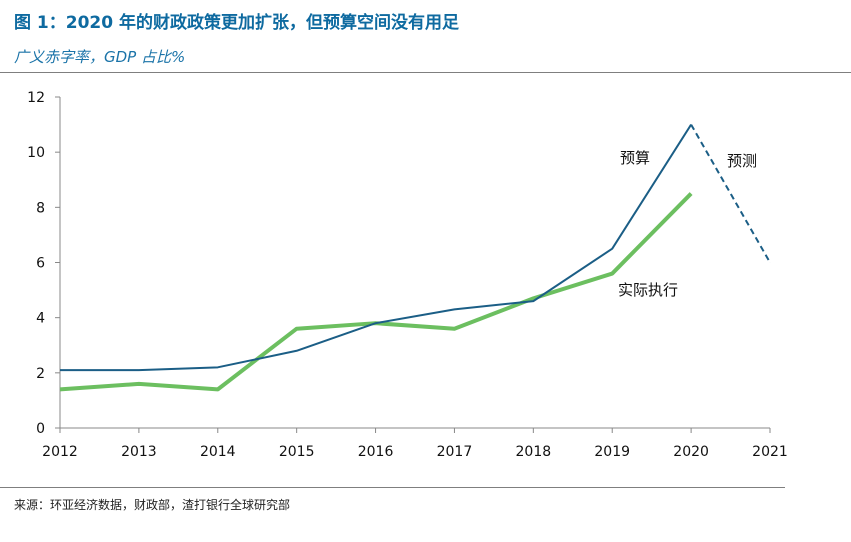 The height and width of the screenshot is (542, 851). What do you see at coordinates (742, 161) in the screenshot?
I see `series-label: 预测` at bounding box center [742, 161].